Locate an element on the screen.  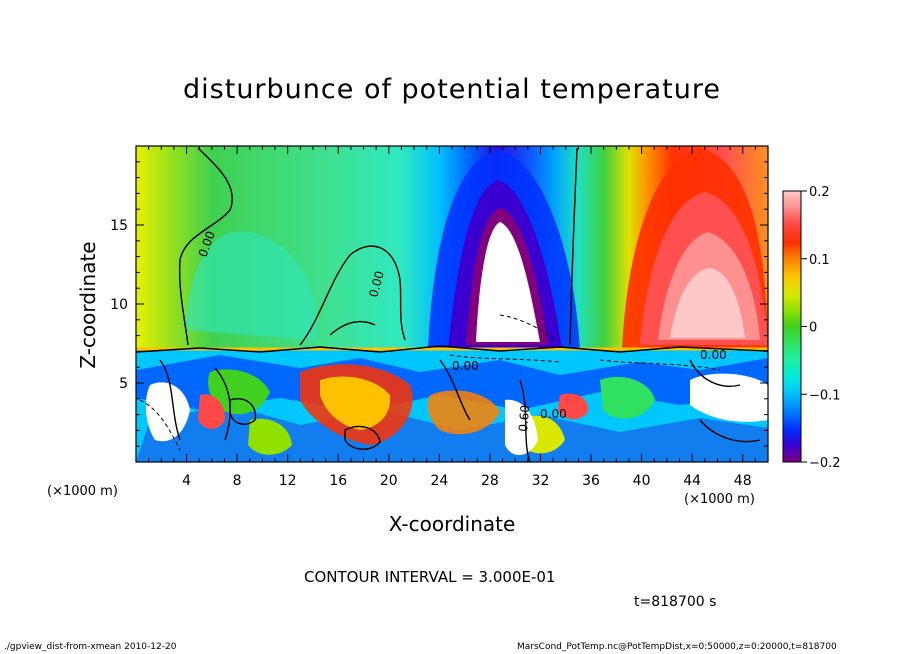
x-tick-label: 16 is located at coordinates (338, 481).